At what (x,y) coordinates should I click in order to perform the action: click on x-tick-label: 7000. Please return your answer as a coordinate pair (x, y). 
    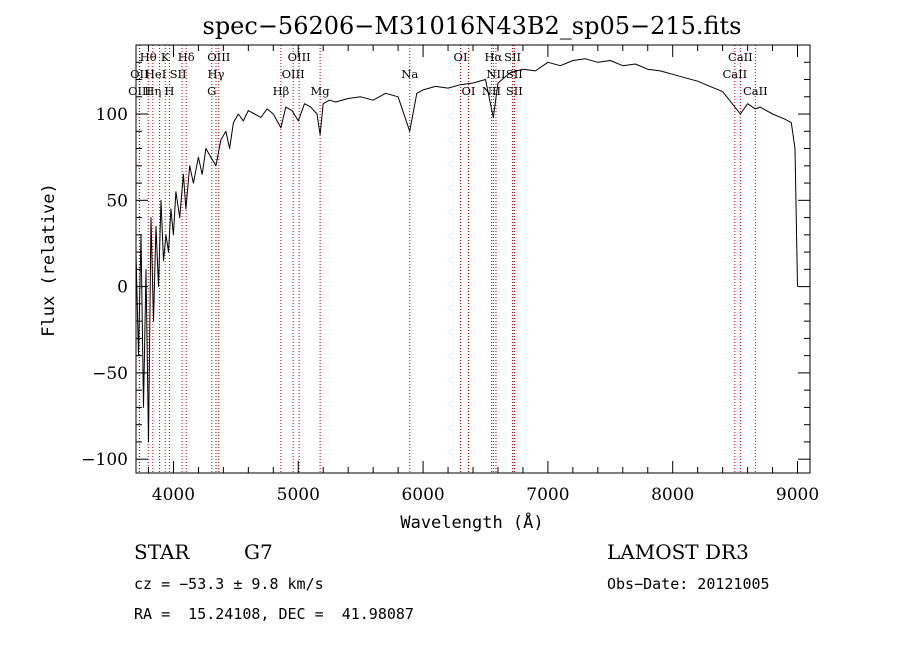
    Looking at the image, I should click on (547, 495).